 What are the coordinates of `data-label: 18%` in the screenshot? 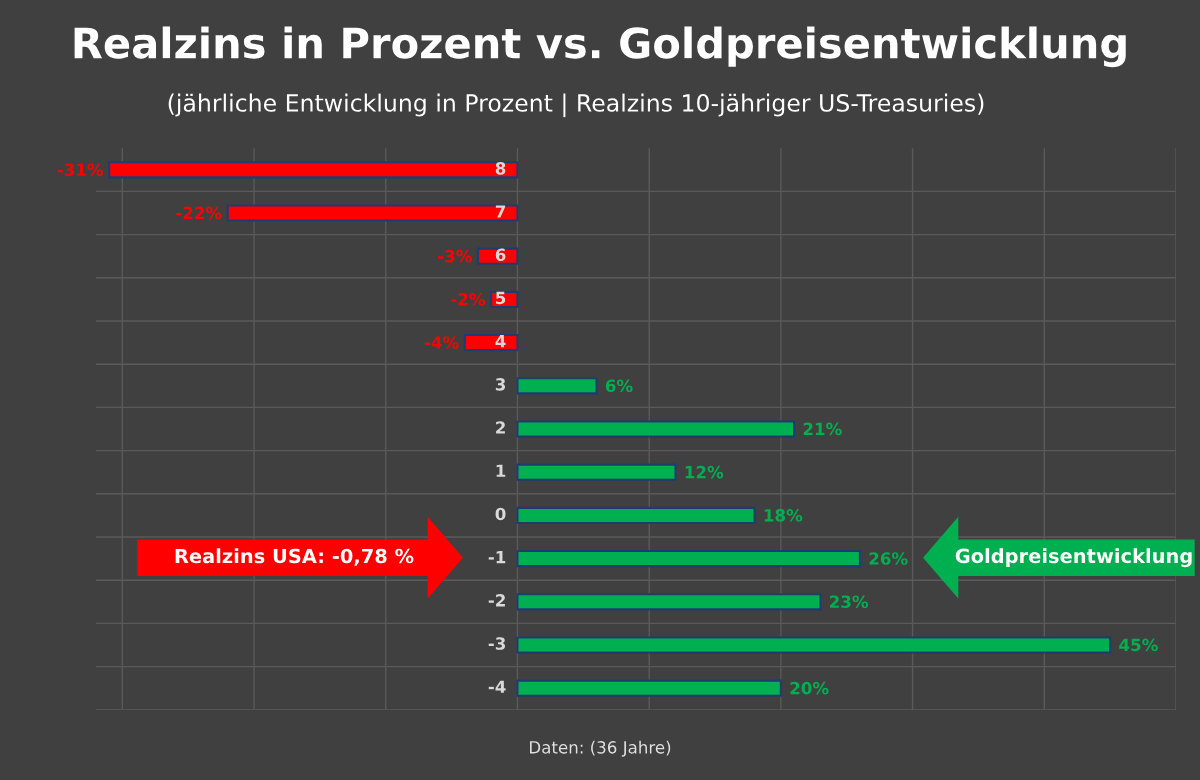 It's located at (783, 515).